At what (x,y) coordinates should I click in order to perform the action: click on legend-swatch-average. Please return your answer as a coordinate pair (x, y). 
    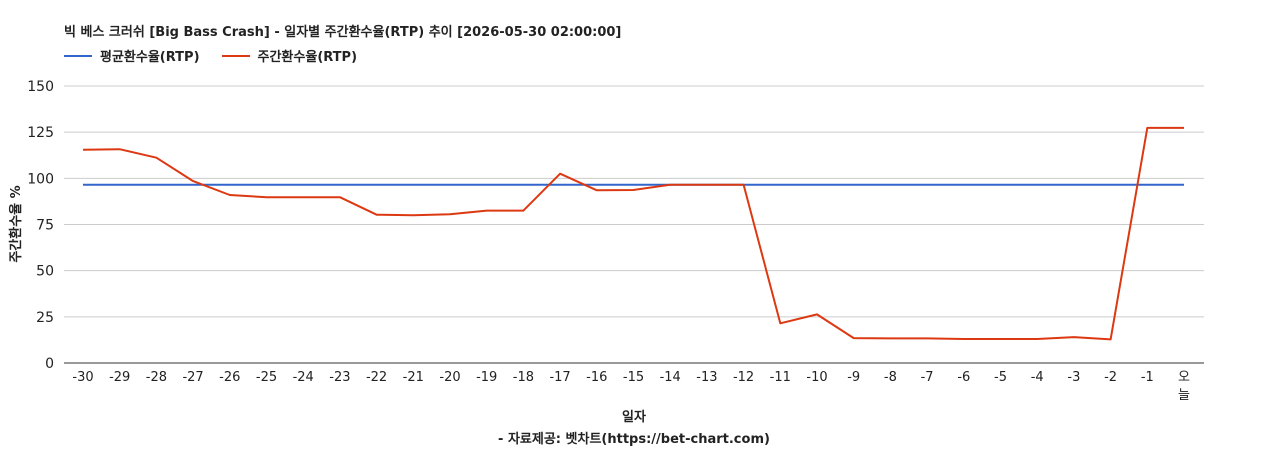
    Looking at the image, I should click on (78, 55).